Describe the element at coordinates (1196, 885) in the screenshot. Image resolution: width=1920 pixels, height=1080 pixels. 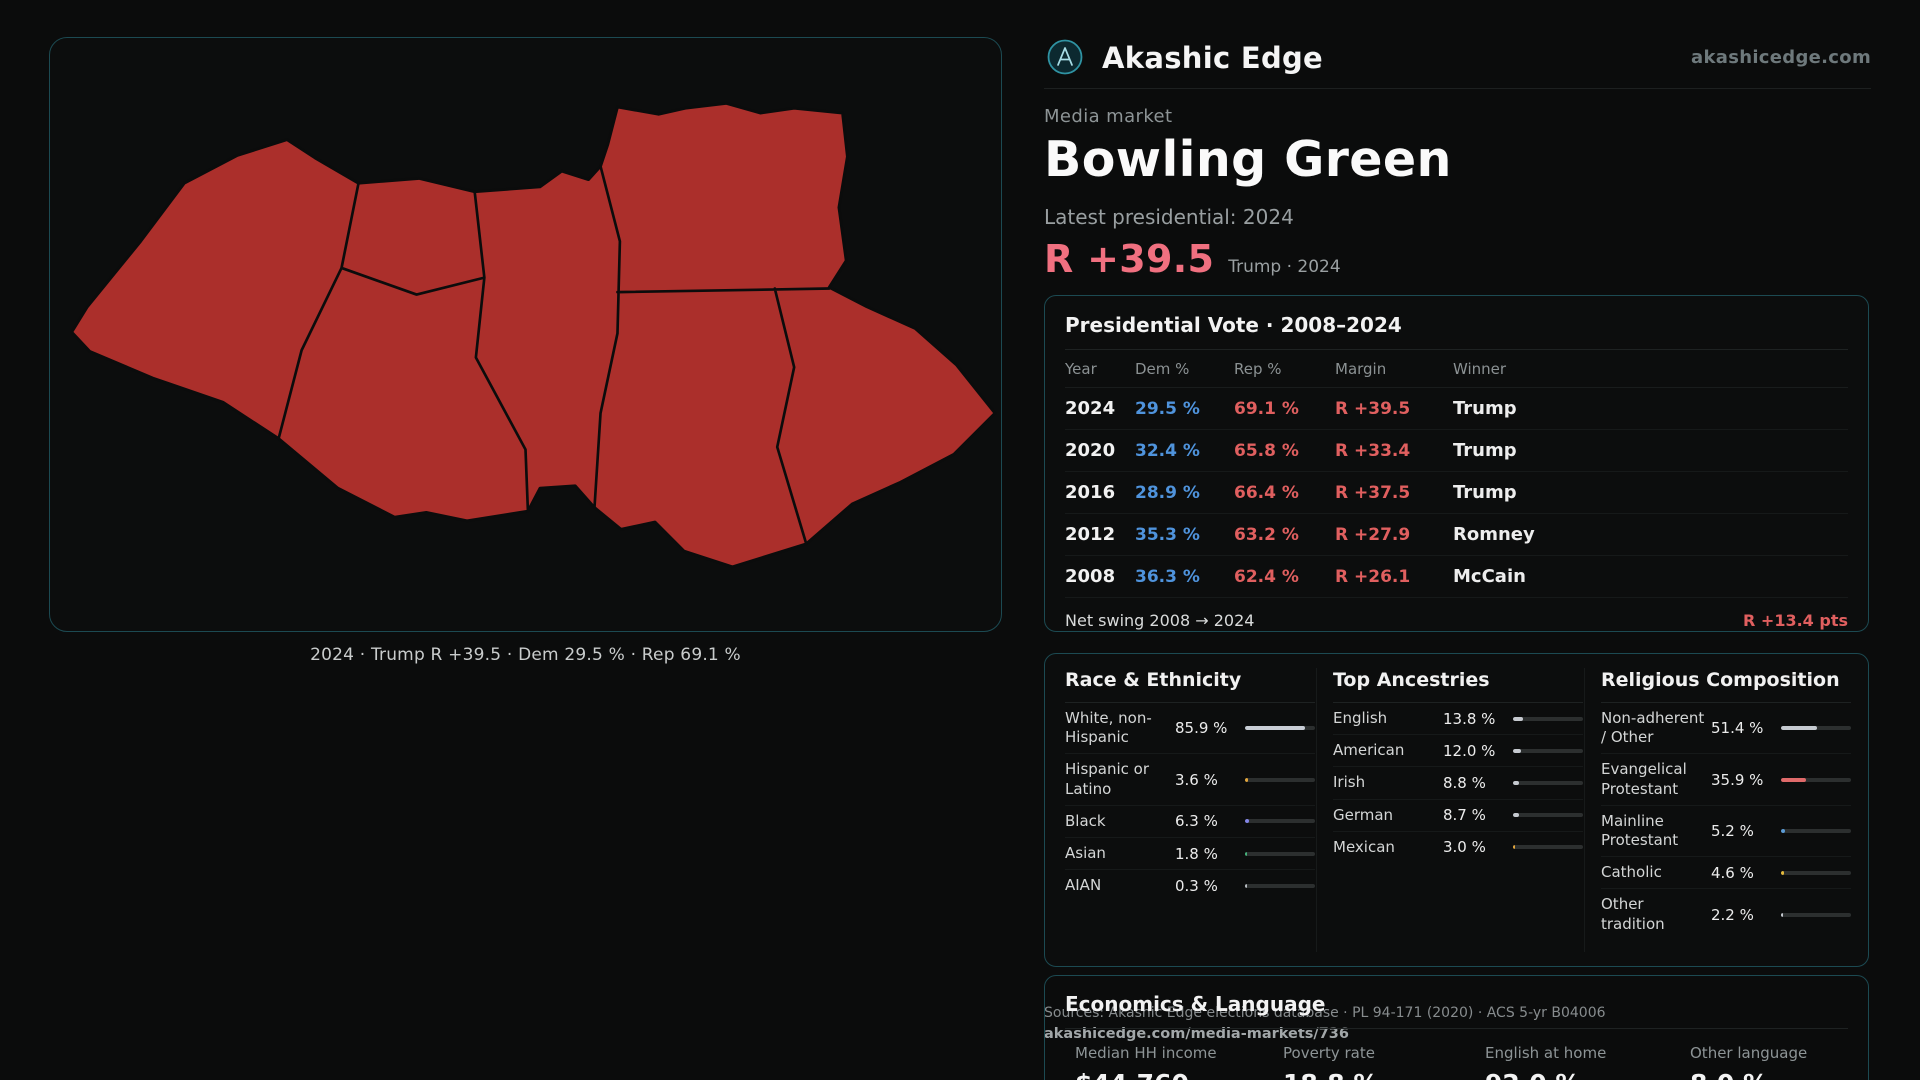
I see `stat-value: 0.3 %` at that location.